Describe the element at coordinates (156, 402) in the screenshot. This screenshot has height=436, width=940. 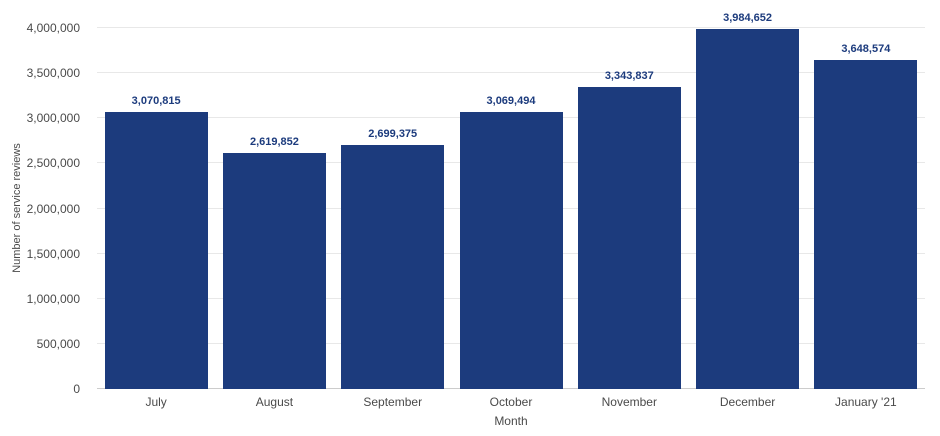
I see `x-tick-label: July` at that location.